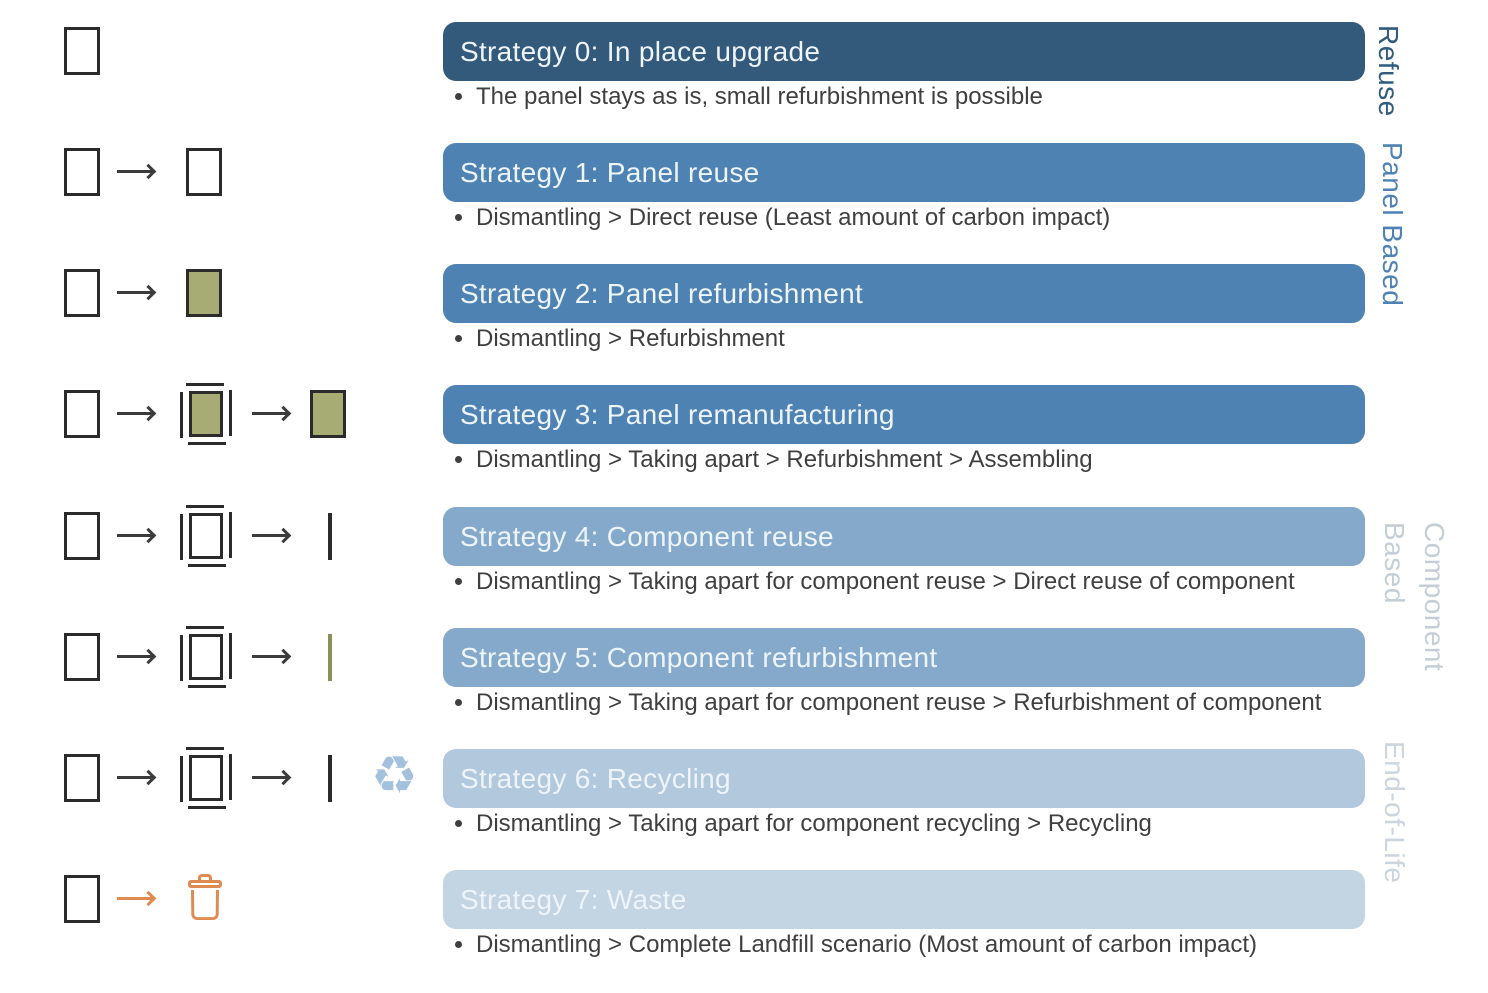 This screenshot has width=1488, height=993. What do you see at coordinates (647, 536) in the screenshot?
I see `strategy-4-title: Strategy 4: Component reuse` at bounding box center [647, 536].